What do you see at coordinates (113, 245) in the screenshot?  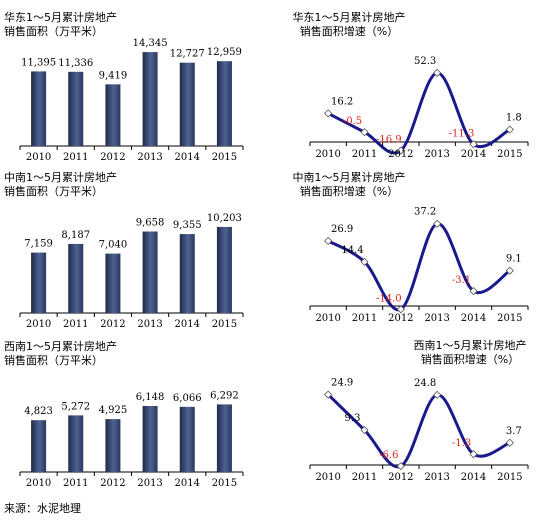 I see `bar-value-label: 7,040` at bounding box center [113, 245].